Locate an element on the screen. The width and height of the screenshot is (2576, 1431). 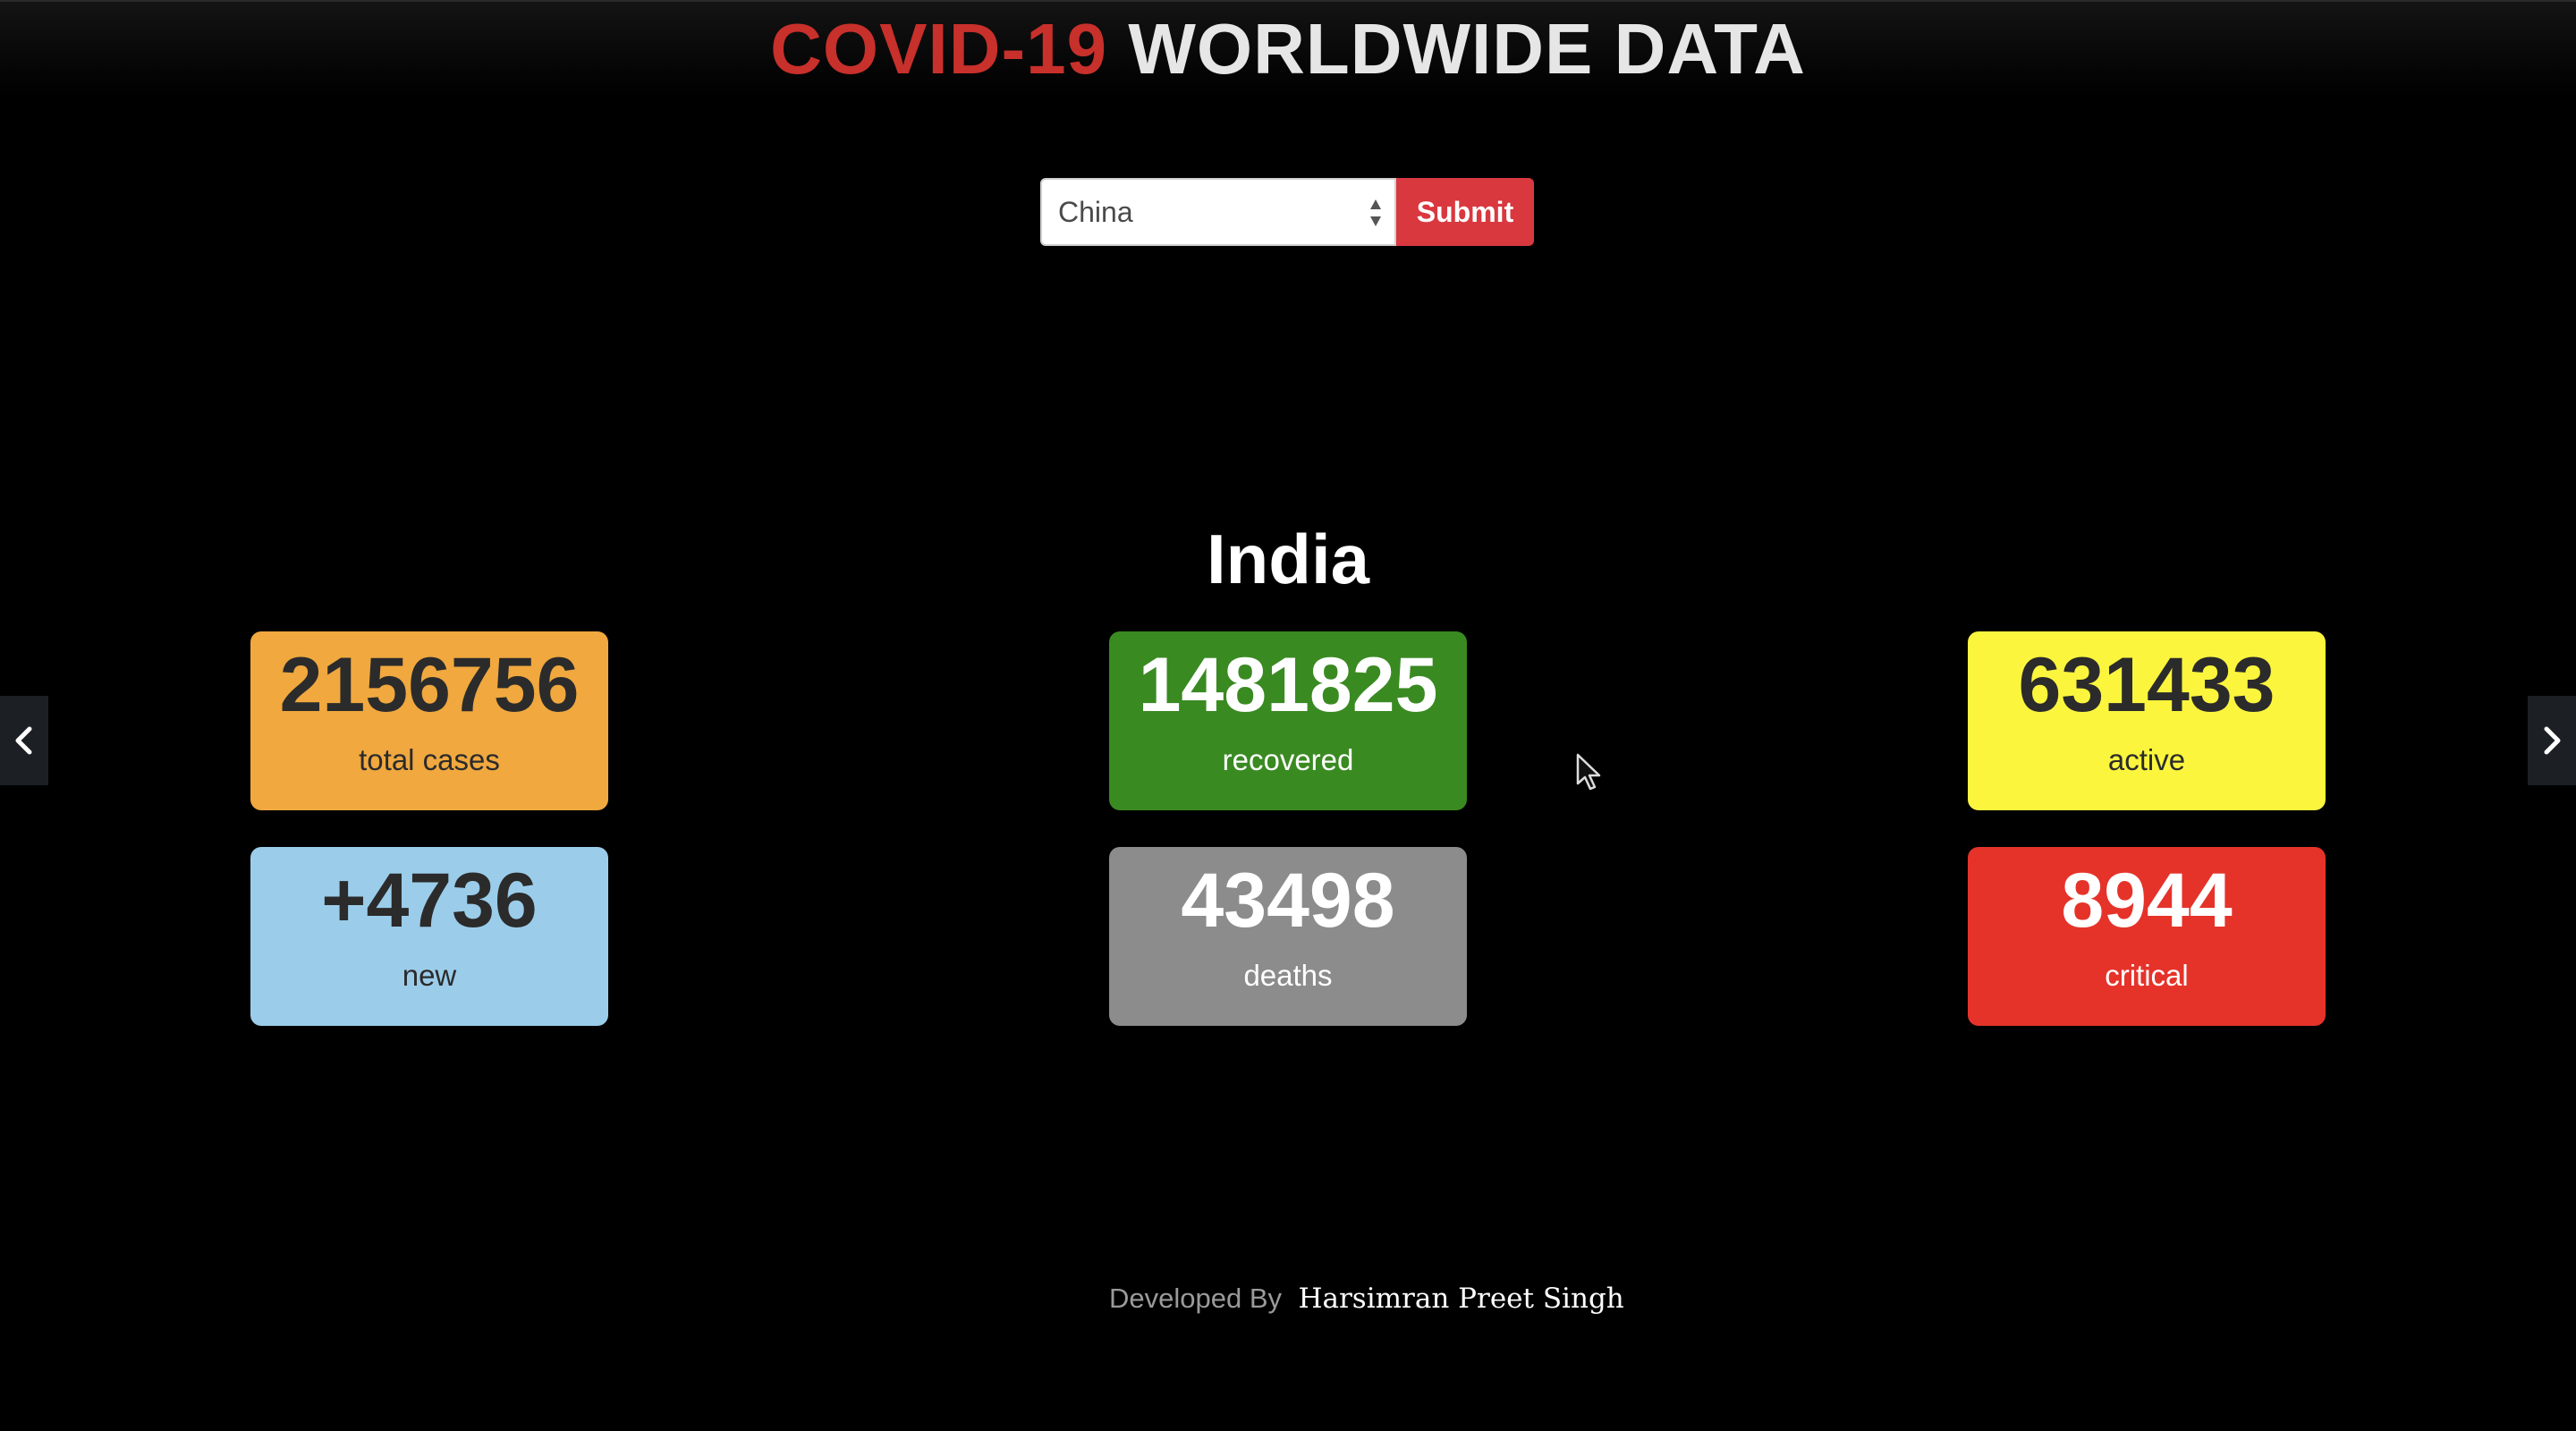
active-label: active is located at coordinates (2146, 760).